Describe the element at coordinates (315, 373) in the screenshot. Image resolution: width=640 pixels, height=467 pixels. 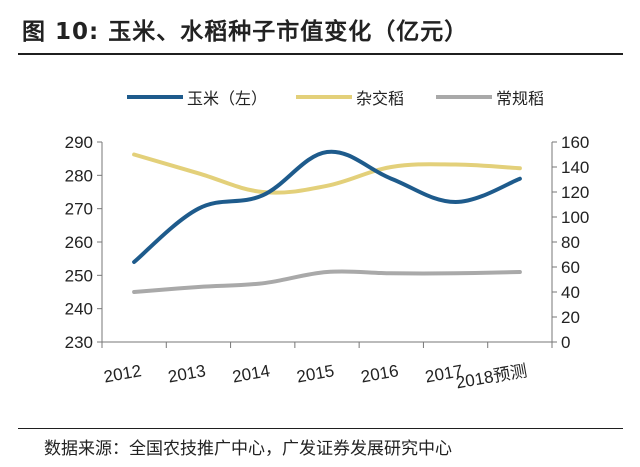
I see `x-tick-label: 2015` at that location.